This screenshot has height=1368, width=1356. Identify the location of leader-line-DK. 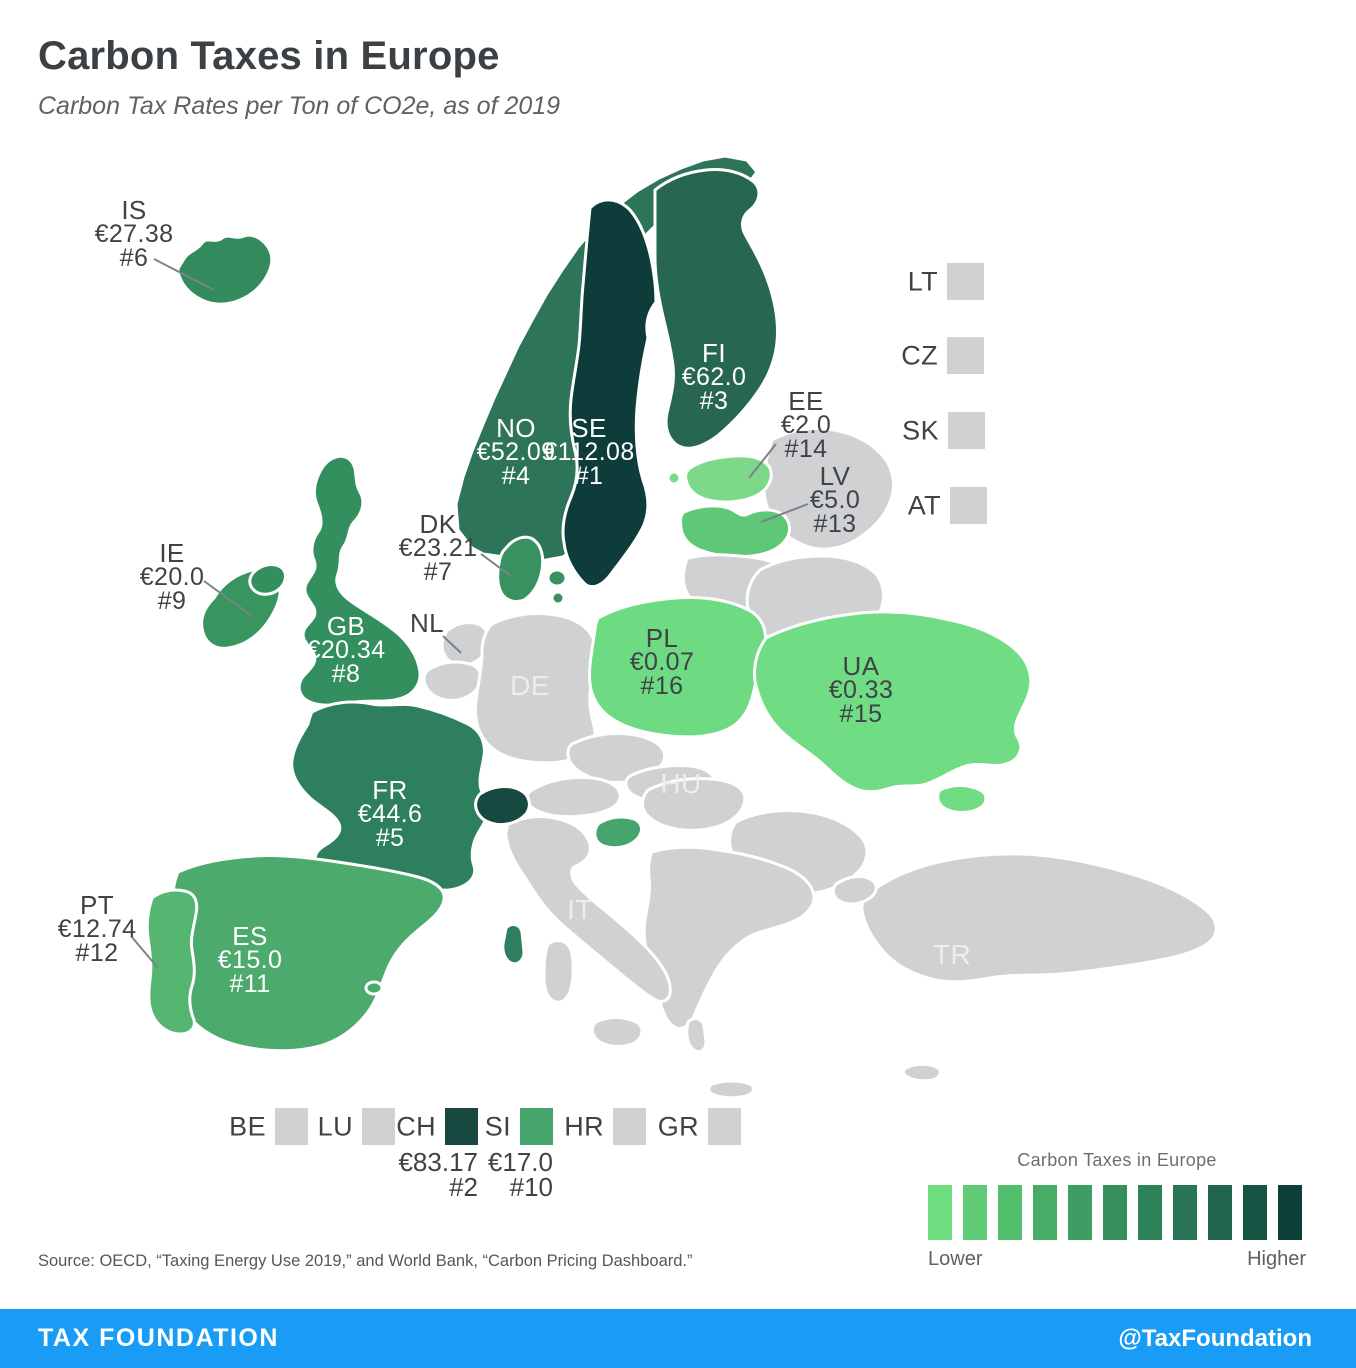
(496, 565).